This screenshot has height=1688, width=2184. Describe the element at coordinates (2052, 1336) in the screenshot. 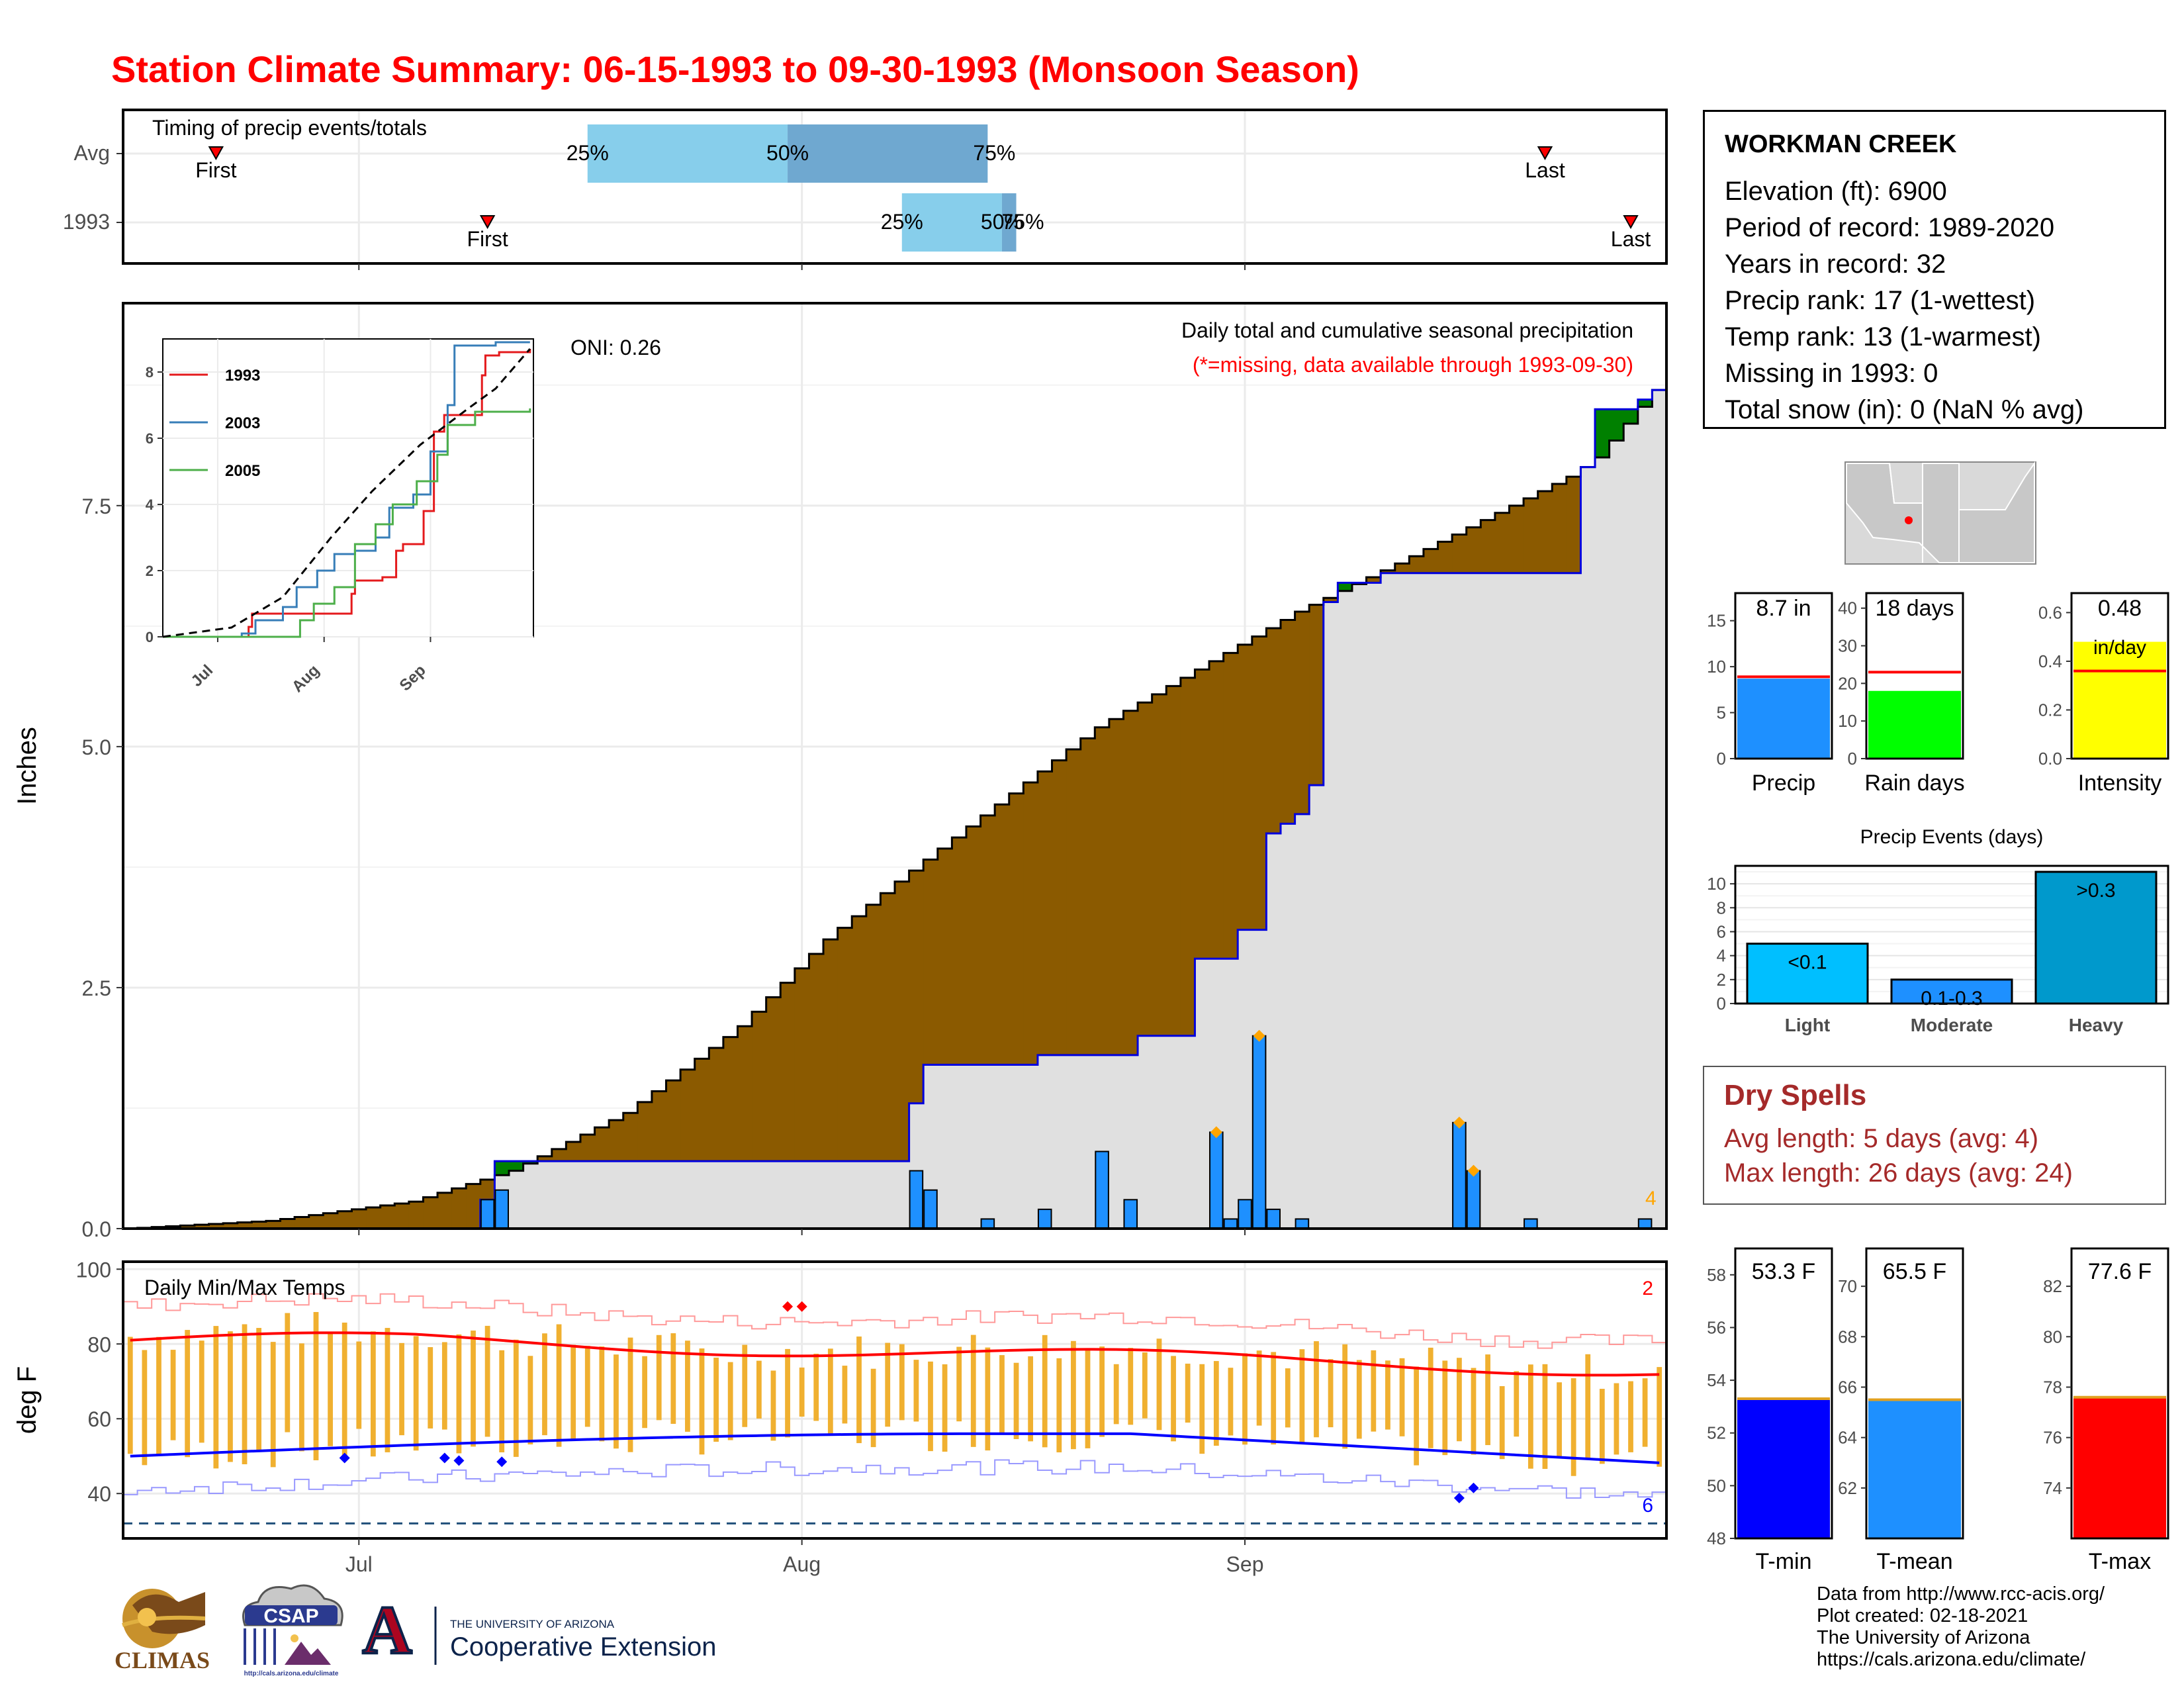

I see `mini-y-tick-label: 80` at that location.